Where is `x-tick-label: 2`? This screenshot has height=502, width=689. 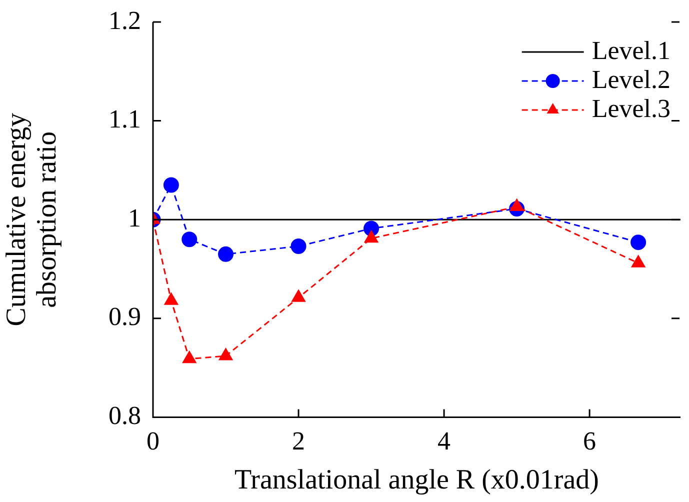 x-tick-label: 2 is located at coordinates (299, 441).